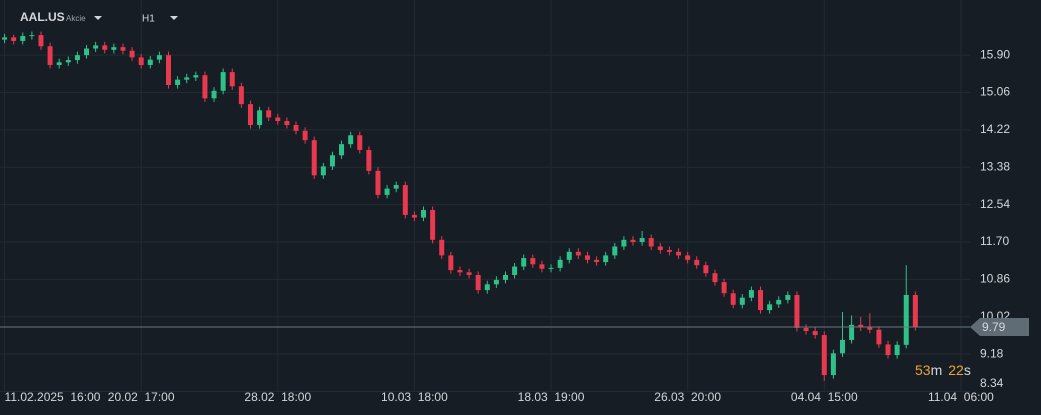 This screenshot has width=1041, height=415. I want to click on x-tick-label: 28.02 18:00, so click(277, 397).